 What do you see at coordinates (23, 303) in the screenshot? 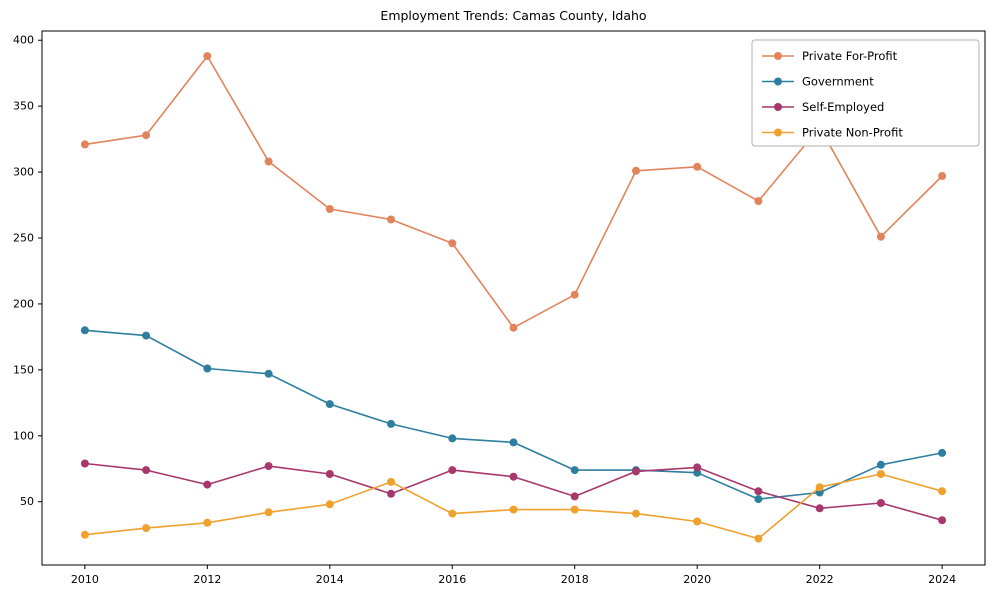
I see `y-tick-label: 200` at bounding box center [23, 303].